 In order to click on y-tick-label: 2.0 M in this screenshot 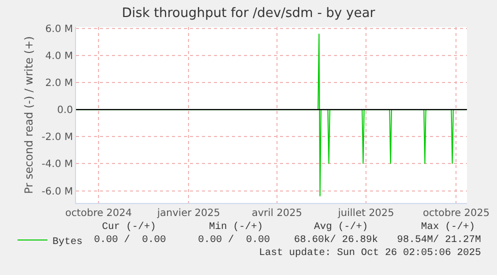, I will do `click(59, 84)`.